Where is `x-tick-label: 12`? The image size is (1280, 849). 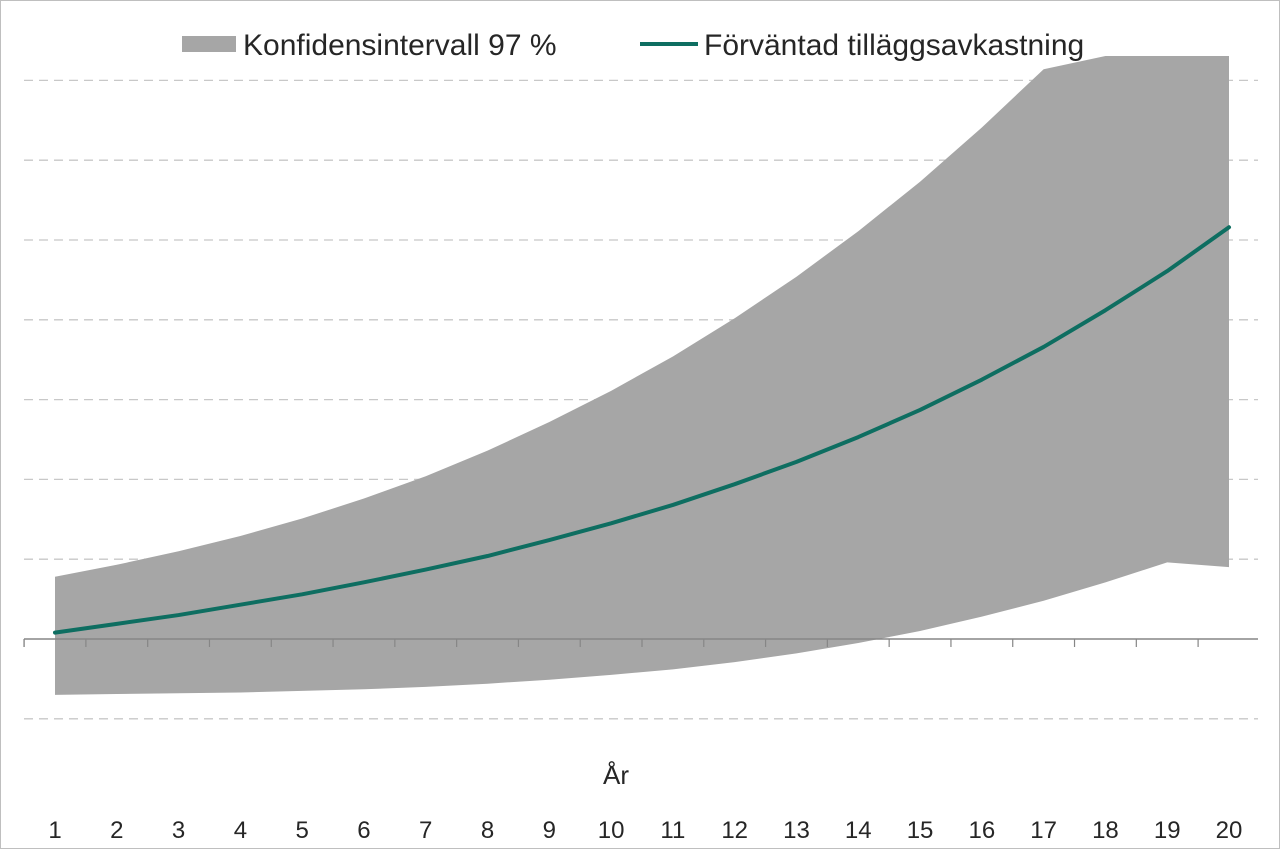 x-tick-label: 12 is located at coordinates (734, 830).